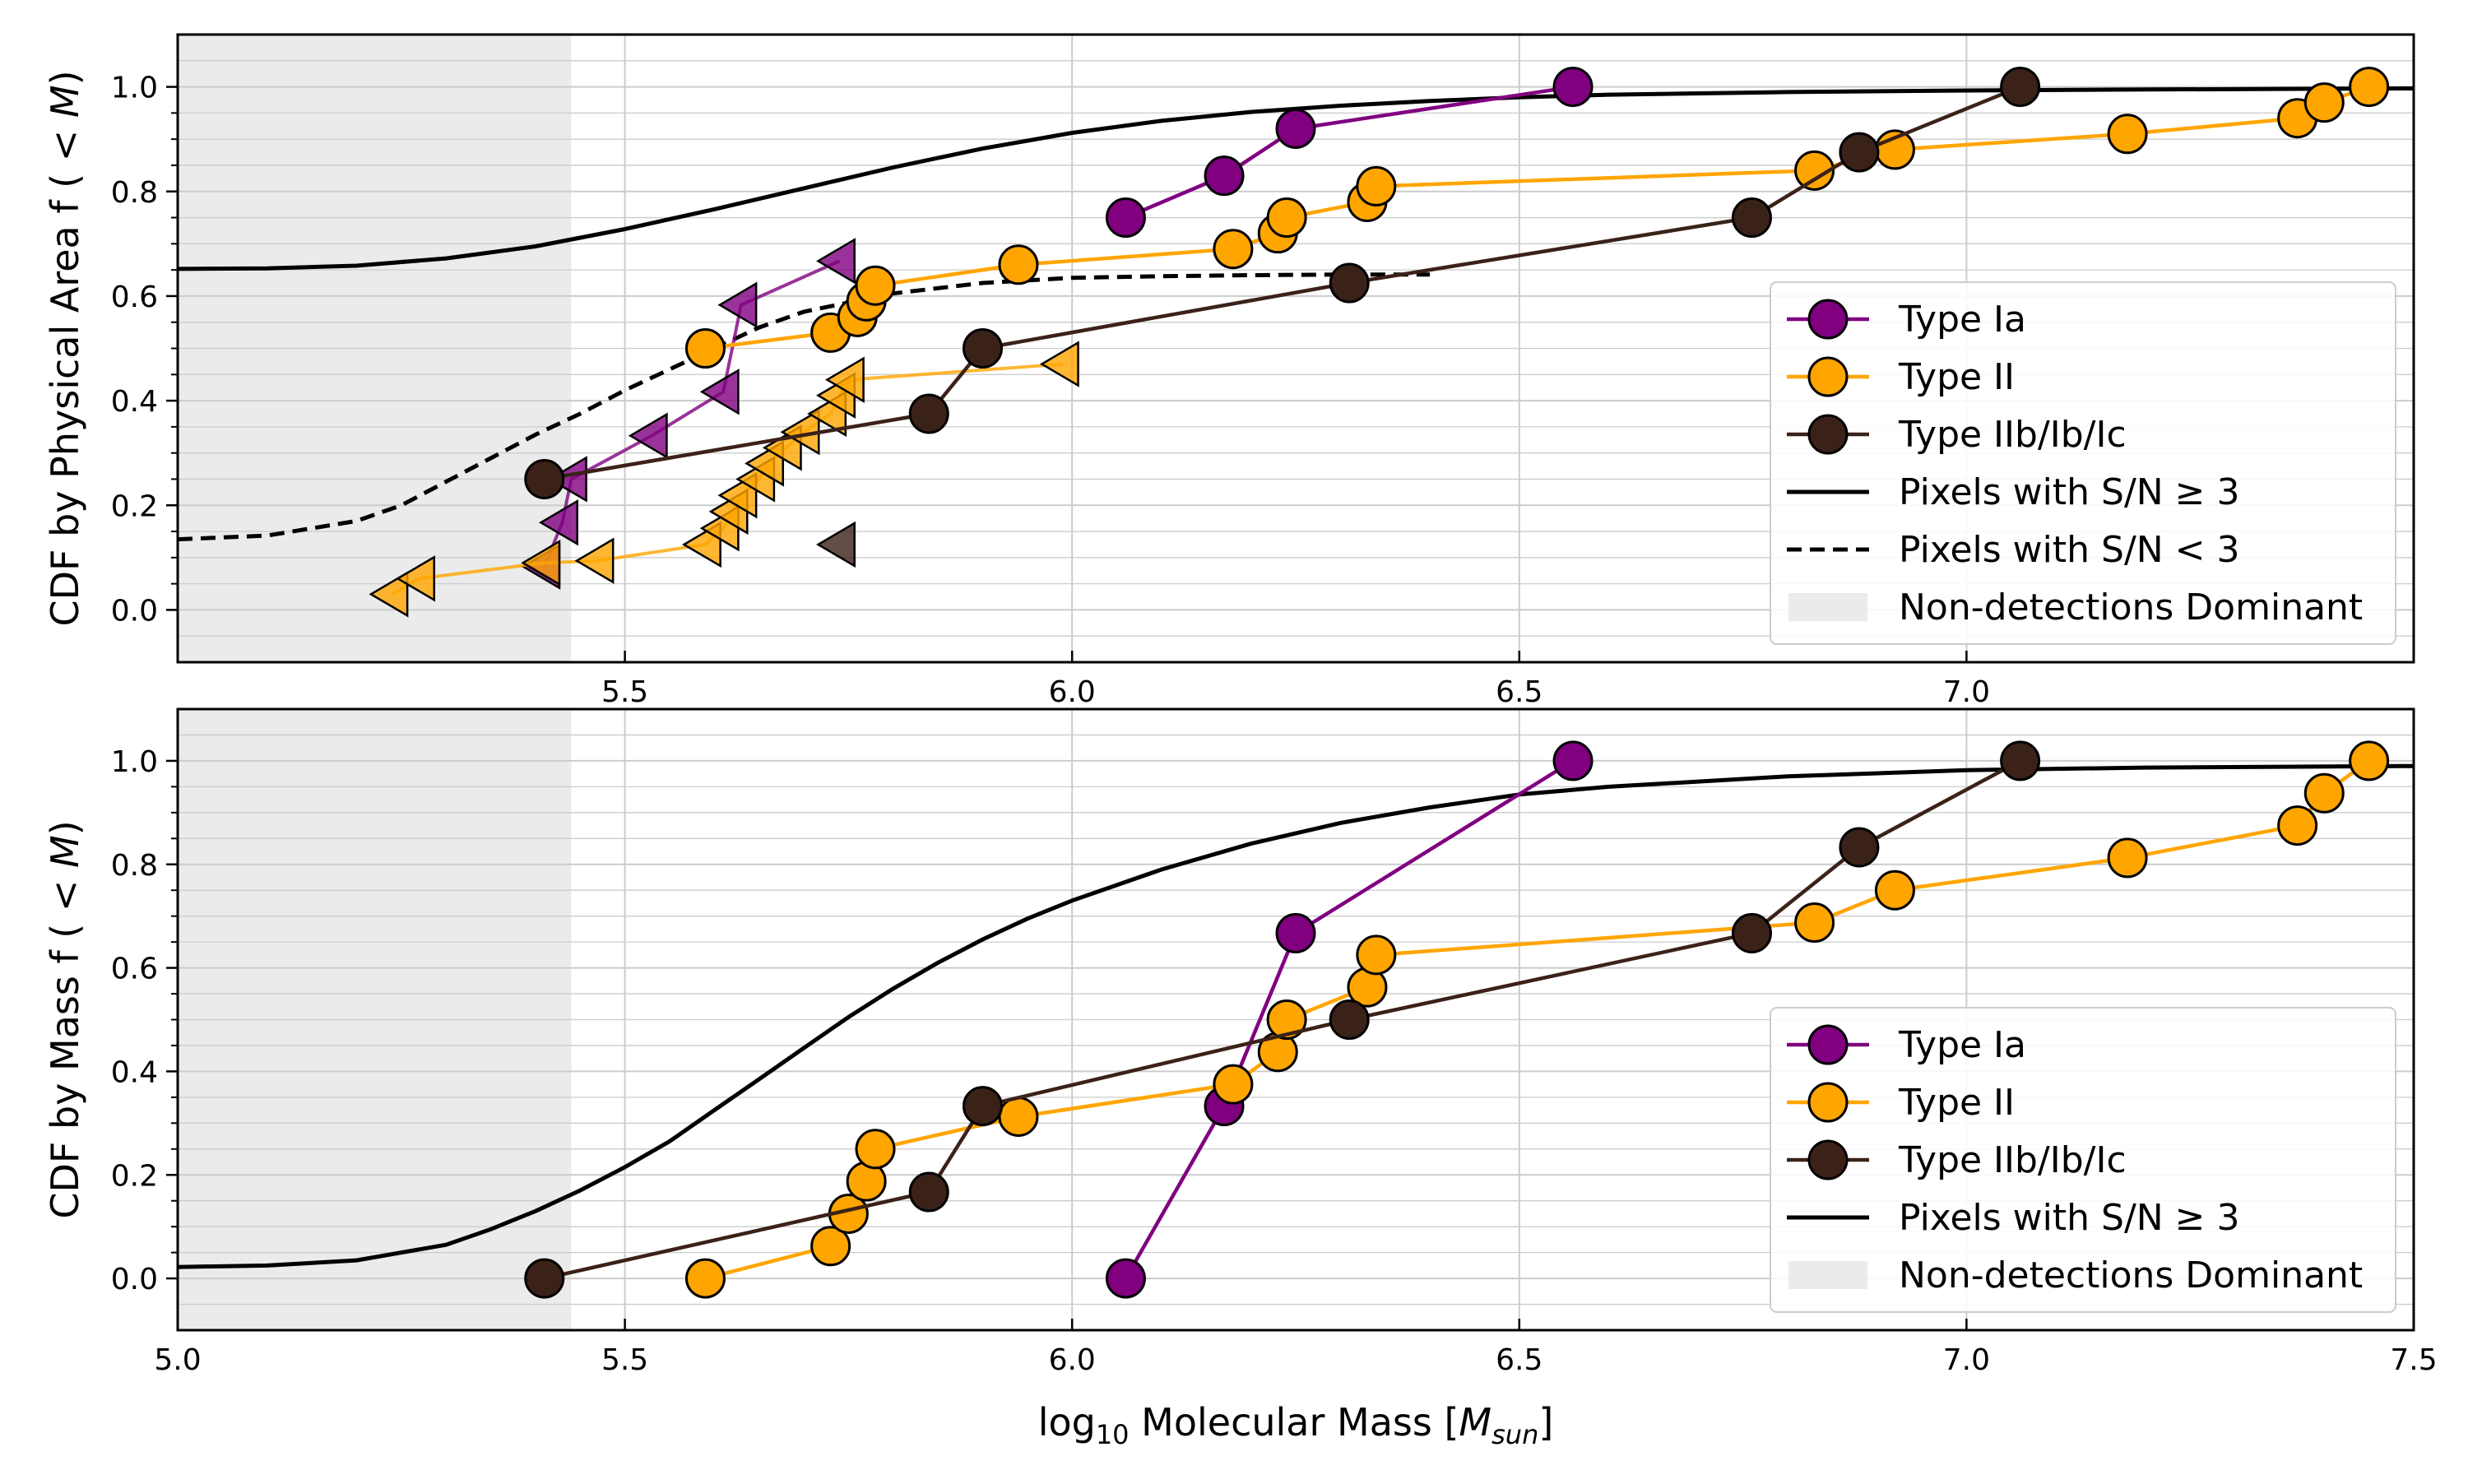 This screenshot has height=1484, width=2468. Describe the element at coordinates (134, 402) in the screenshot. I see `y-tick-label: 0.4` at that location.